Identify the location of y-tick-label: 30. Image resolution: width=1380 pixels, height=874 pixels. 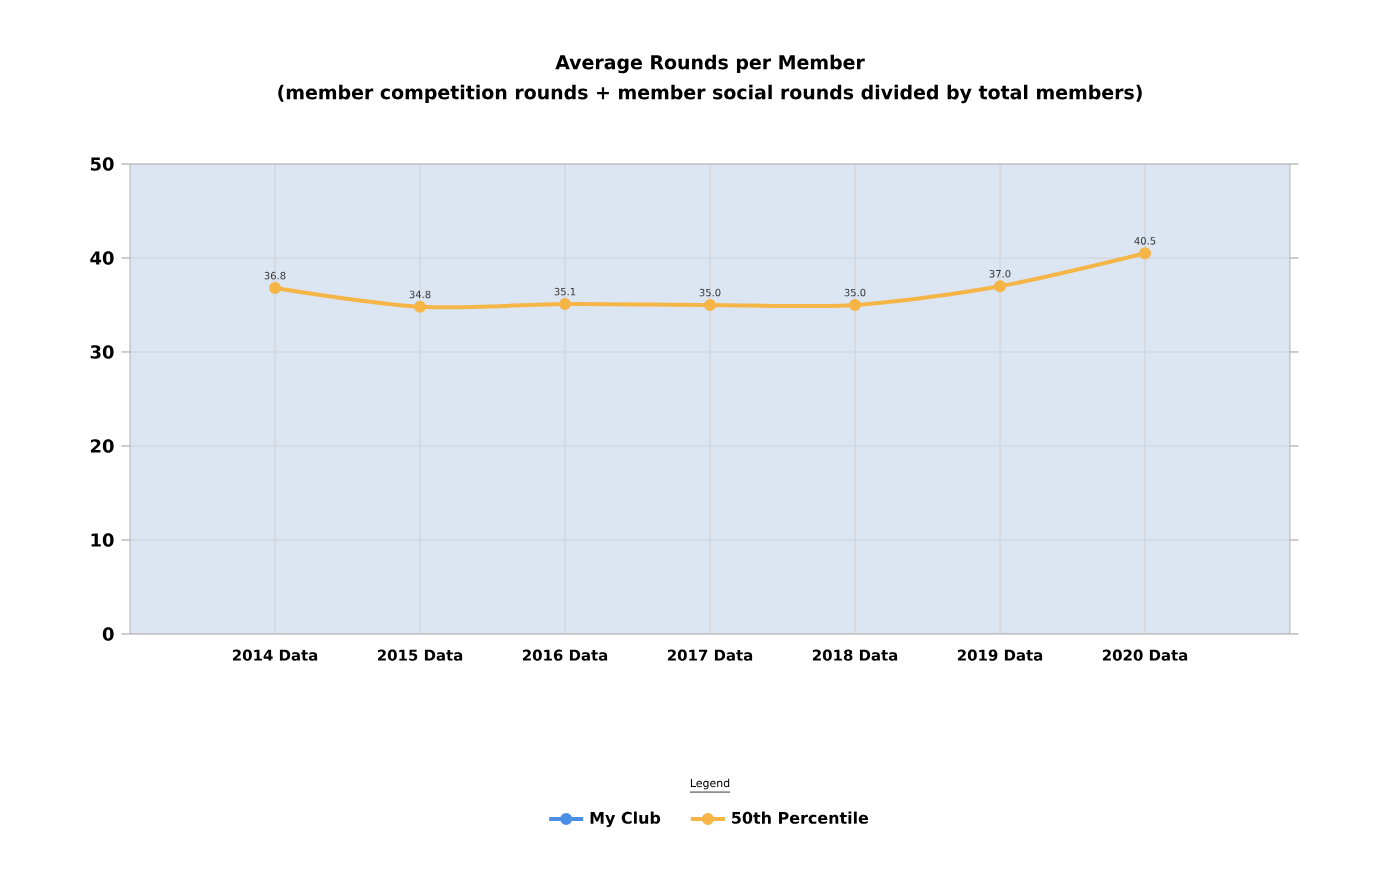
(102, 352).